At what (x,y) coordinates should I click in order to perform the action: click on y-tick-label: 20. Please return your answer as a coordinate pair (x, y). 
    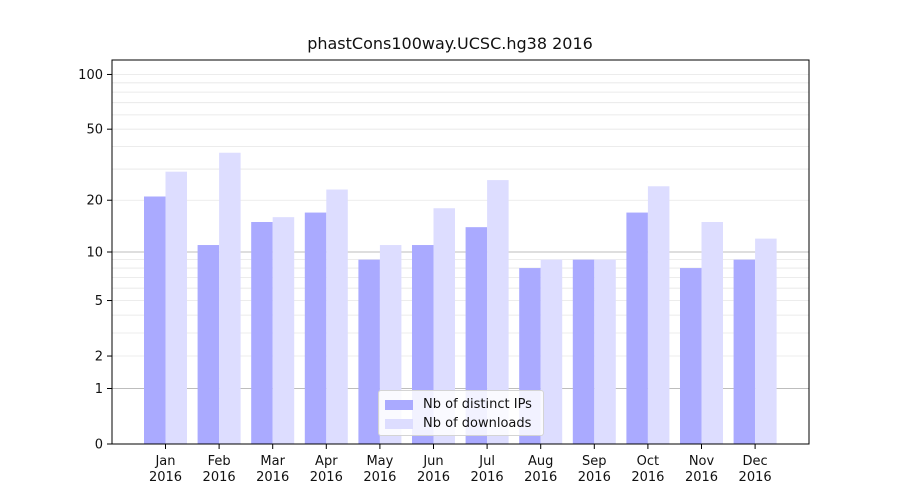
    Looking at the image, I should click on (94, 201).